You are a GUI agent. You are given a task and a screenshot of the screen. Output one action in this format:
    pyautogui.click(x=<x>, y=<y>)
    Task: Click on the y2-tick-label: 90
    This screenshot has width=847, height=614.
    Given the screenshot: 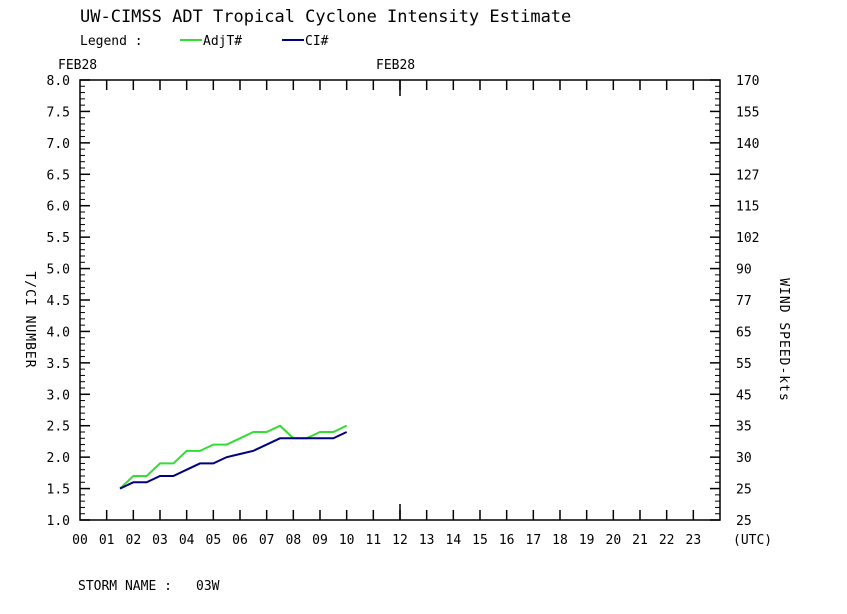 What is the action you would take?
    pyautogui.click(x=744, y=270)
    